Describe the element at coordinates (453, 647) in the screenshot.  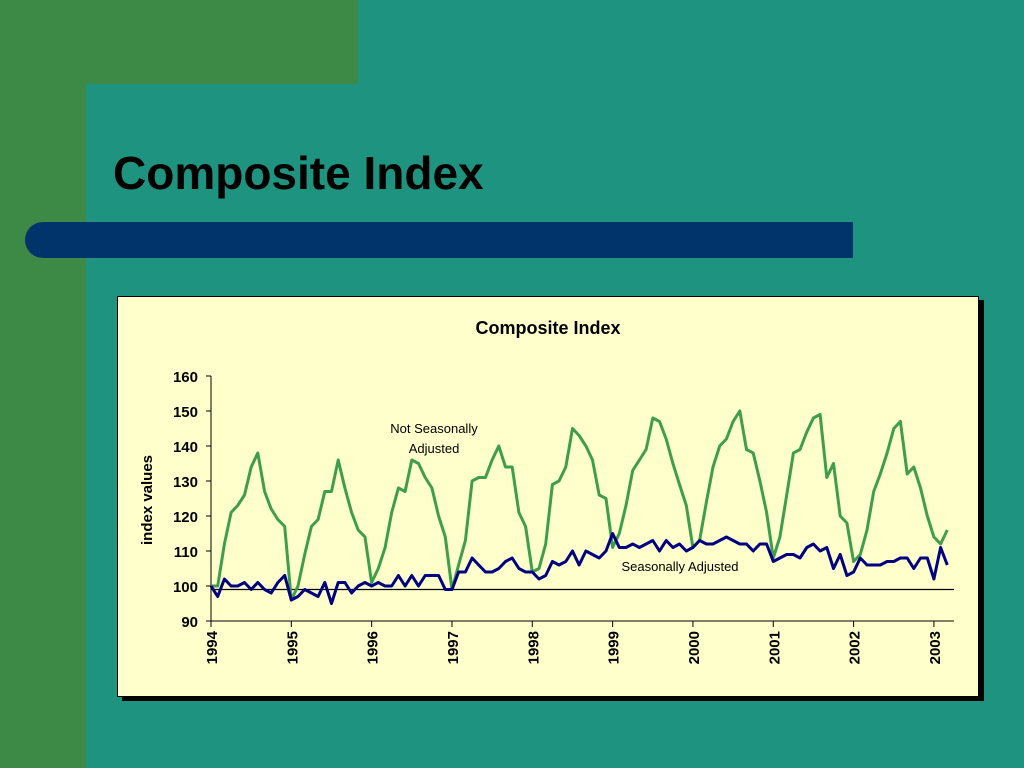
I see `x-tick-label: 1997` at that location.